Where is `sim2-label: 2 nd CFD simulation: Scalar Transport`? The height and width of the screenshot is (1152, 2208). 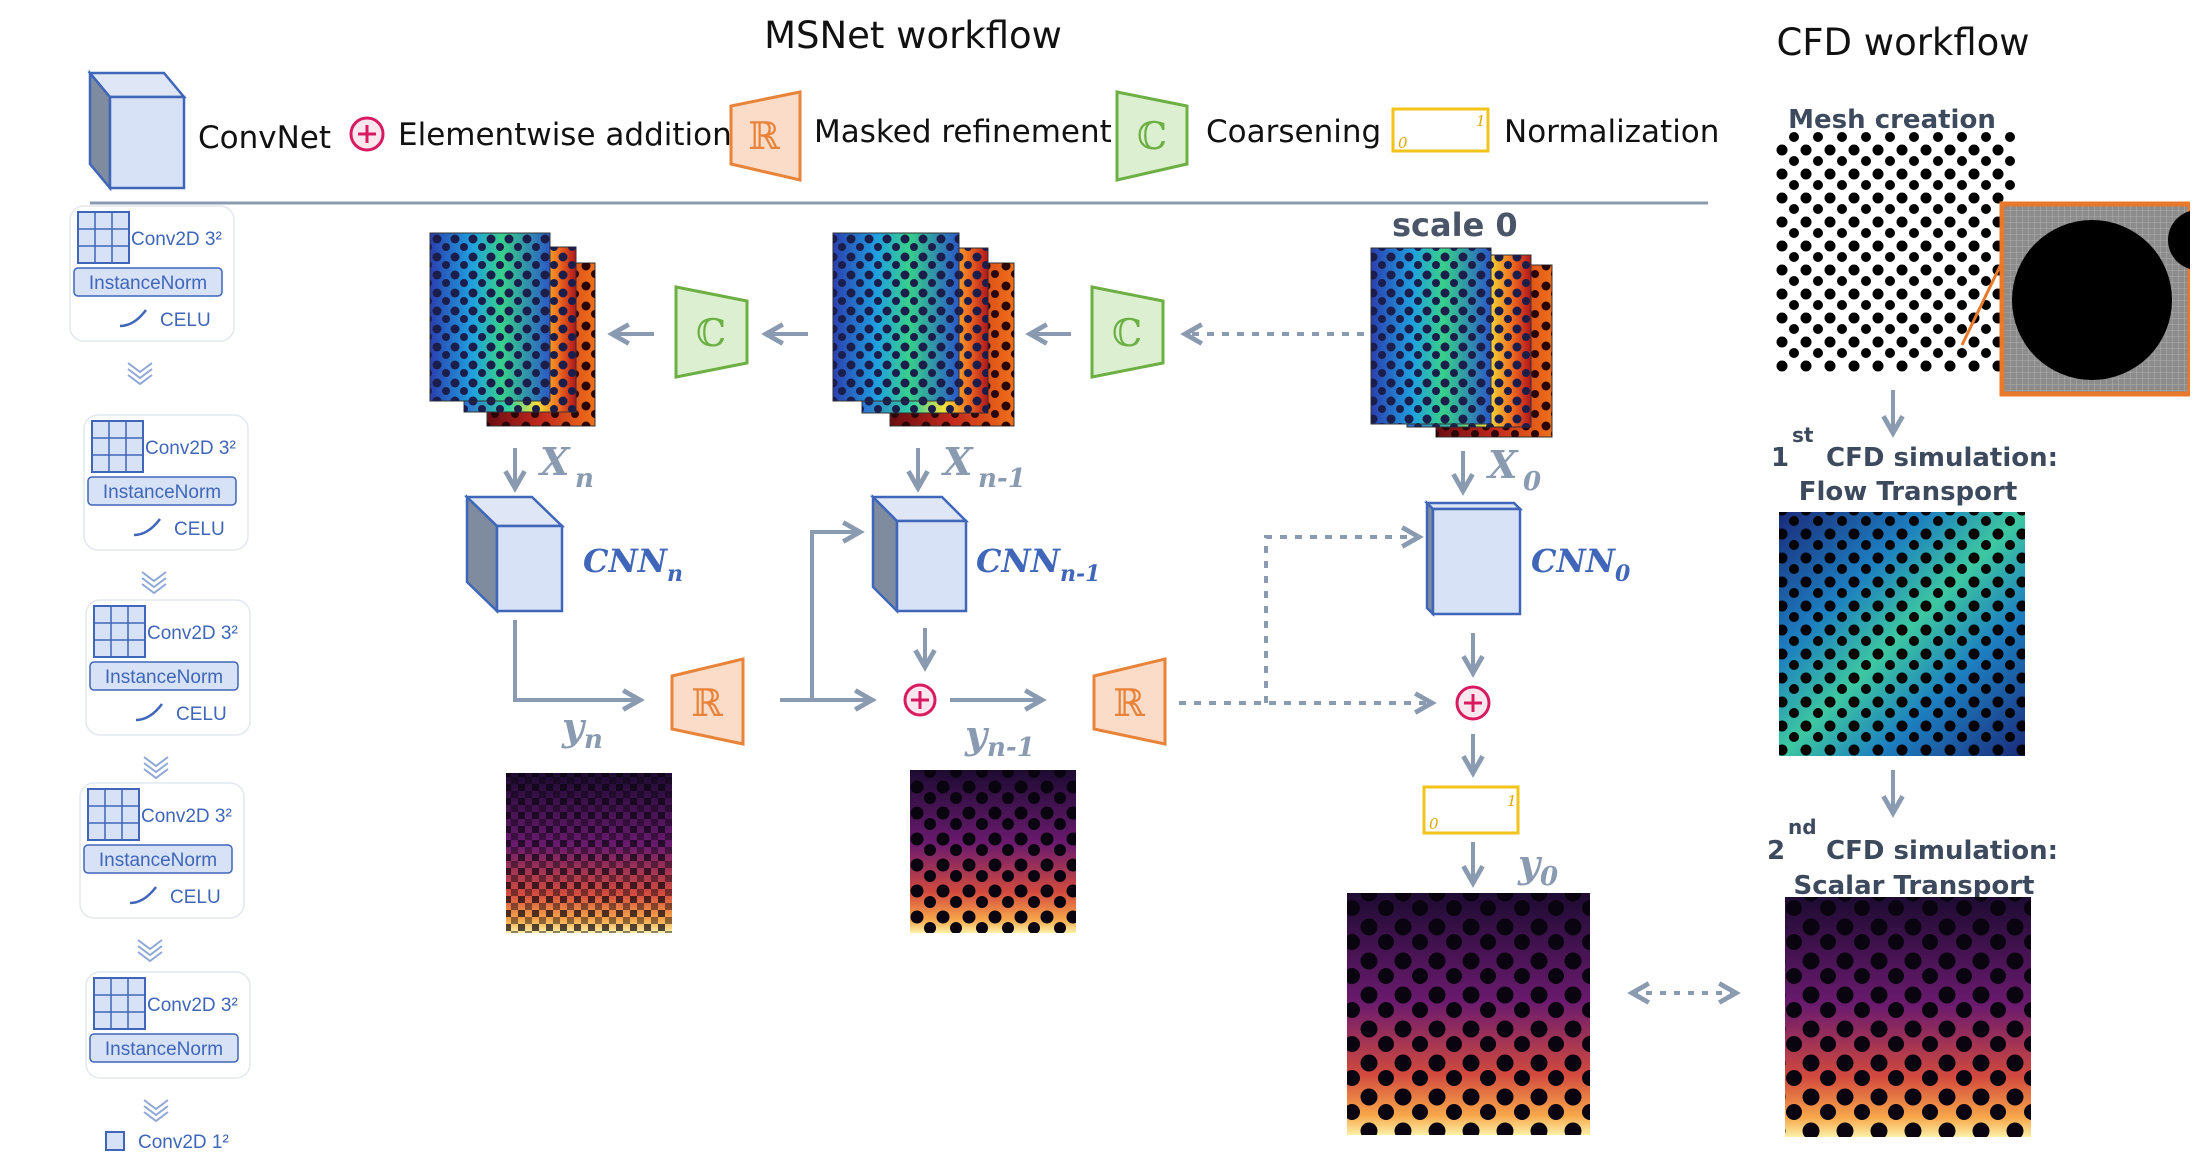 sim2-label: 2 nd CFD simulation: Scalar Transport is located at coordinates (1912, 858).